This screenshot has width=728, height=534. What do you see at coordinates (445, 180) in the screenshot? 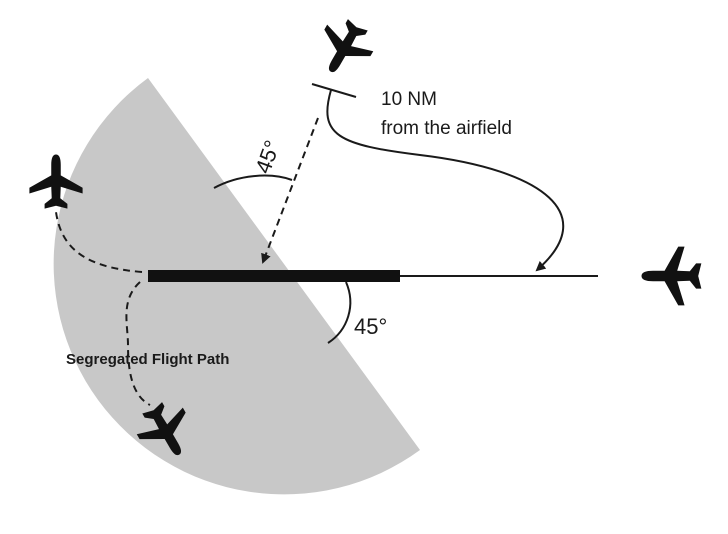
I see `circuit-path` at bounding box center [445, 180].